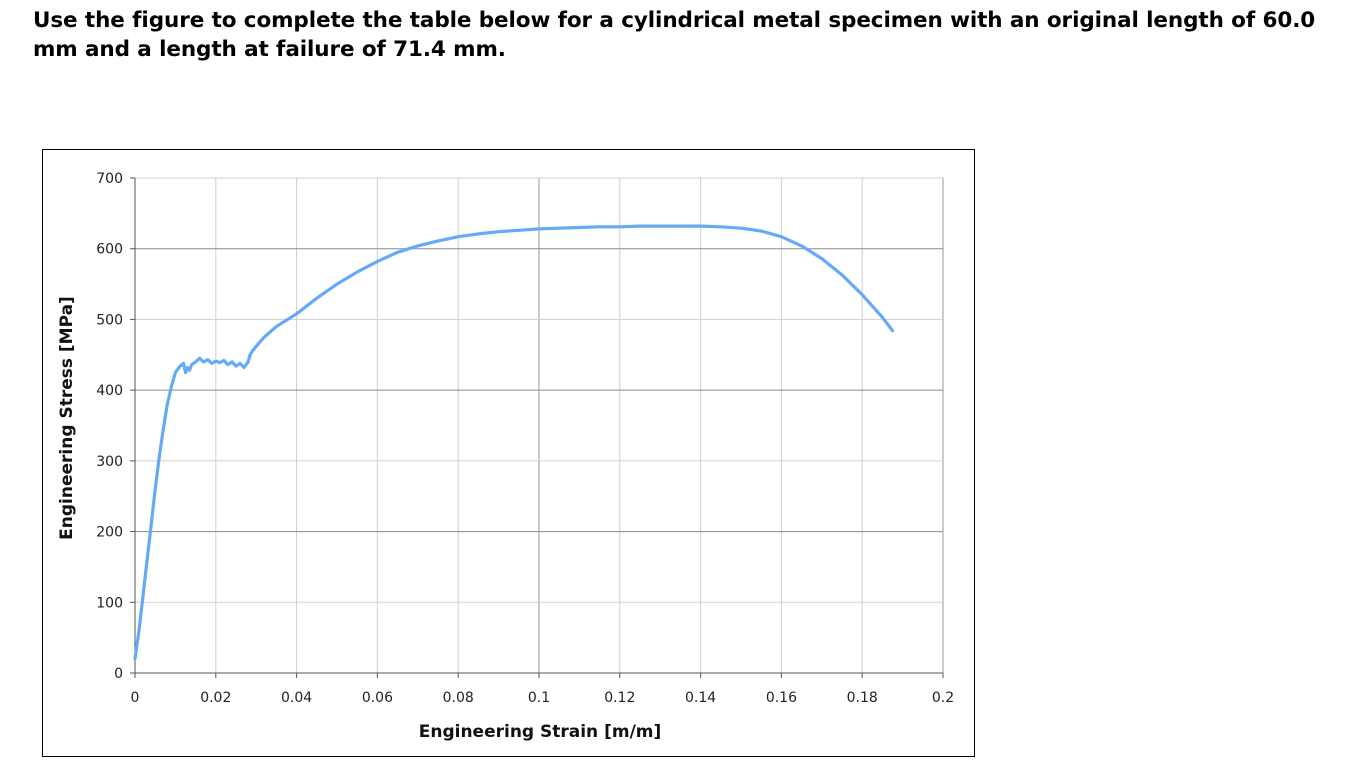 The image size is (1354, 764). I want to click on x-tick-label: 0.2, so click(943, 698).